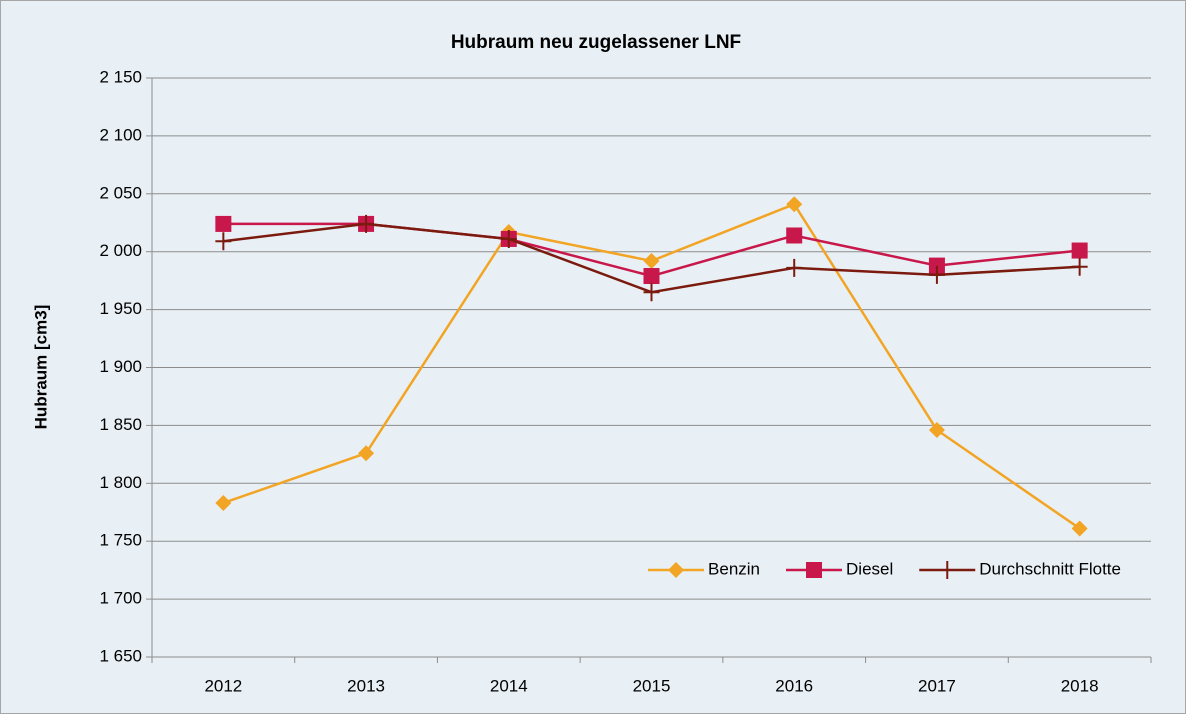  Describe the element at coordinates (120, 76) in the screenshot. I see `y-tick-label: 2 150` at that location.